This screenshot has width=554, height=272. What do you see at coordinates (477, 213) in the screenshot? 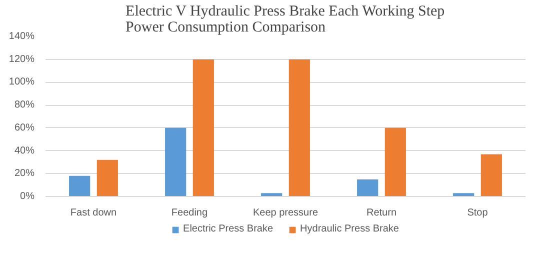
I see `x-tick-label: Stop` at bounding box center [477, 213].